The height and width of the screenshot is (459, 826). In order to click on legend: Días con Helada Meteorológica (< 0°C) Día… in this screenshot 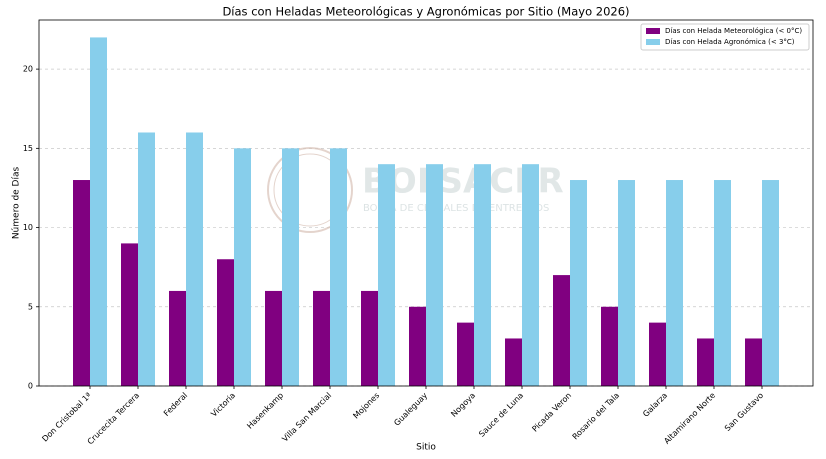, I will do `click(725, 37)`.